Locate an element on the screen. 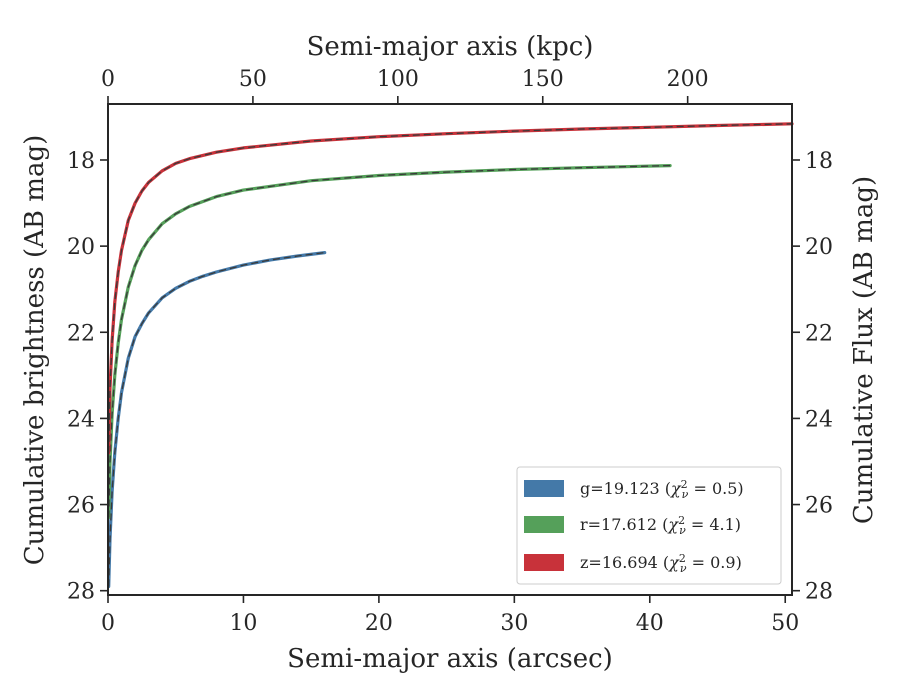 The width and height of the screenshot is (900, 700). left-axis-label: Cumulative brightness (AB mag) is located at coordinates (35, 350).